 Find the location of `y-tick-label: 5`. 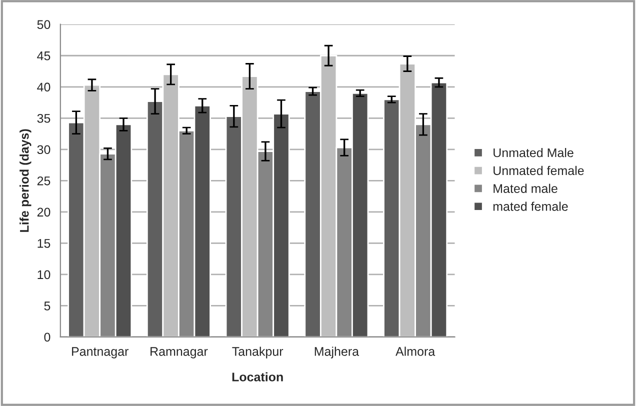

y-tick-label: 5 is located at coordinates (47, 306).